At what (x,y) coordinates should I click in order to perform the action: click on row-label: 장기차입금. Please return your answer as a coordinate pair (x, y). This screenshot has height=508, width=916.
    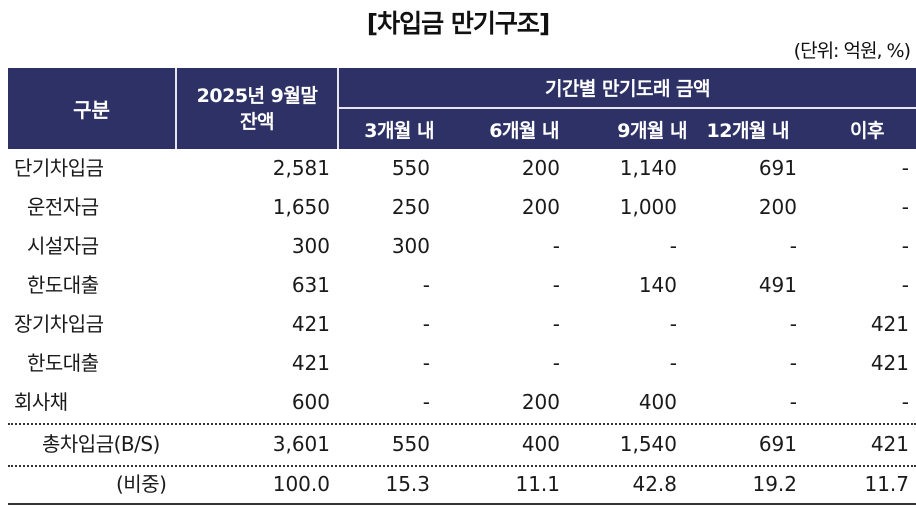
    Looking at the image, I should click on (59, 324).